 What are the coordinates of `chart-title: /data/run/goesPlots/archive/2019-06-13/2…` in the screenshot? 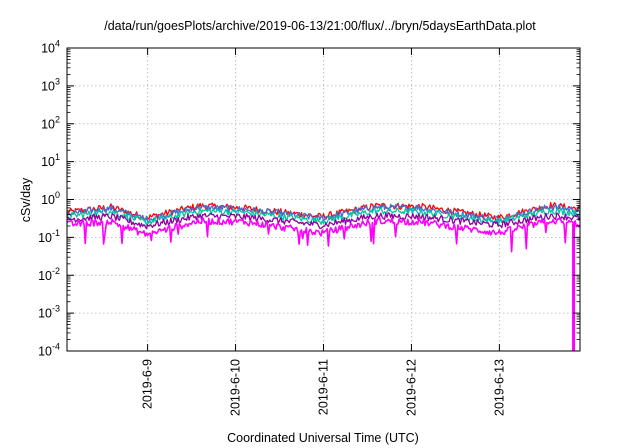 It's located at (320, 26).